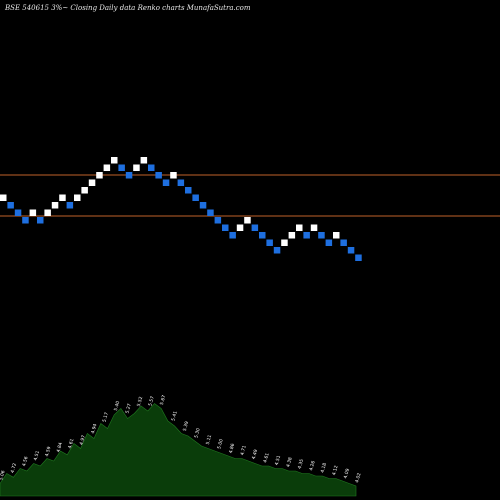 This screenshot has width=500, height=500. I want to click on volume-label: 4.35, so click(301, 463).